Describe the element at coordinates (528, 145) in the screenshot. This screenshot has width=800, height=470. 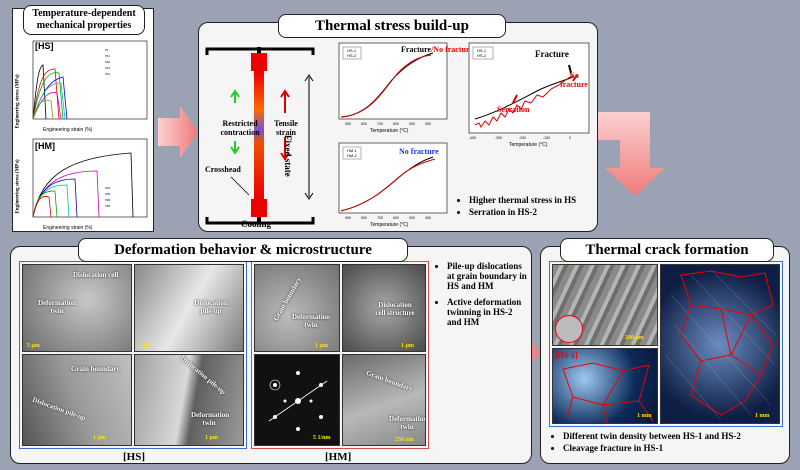
I see `chart2-xlabel: Temperature (°C)` at that location.